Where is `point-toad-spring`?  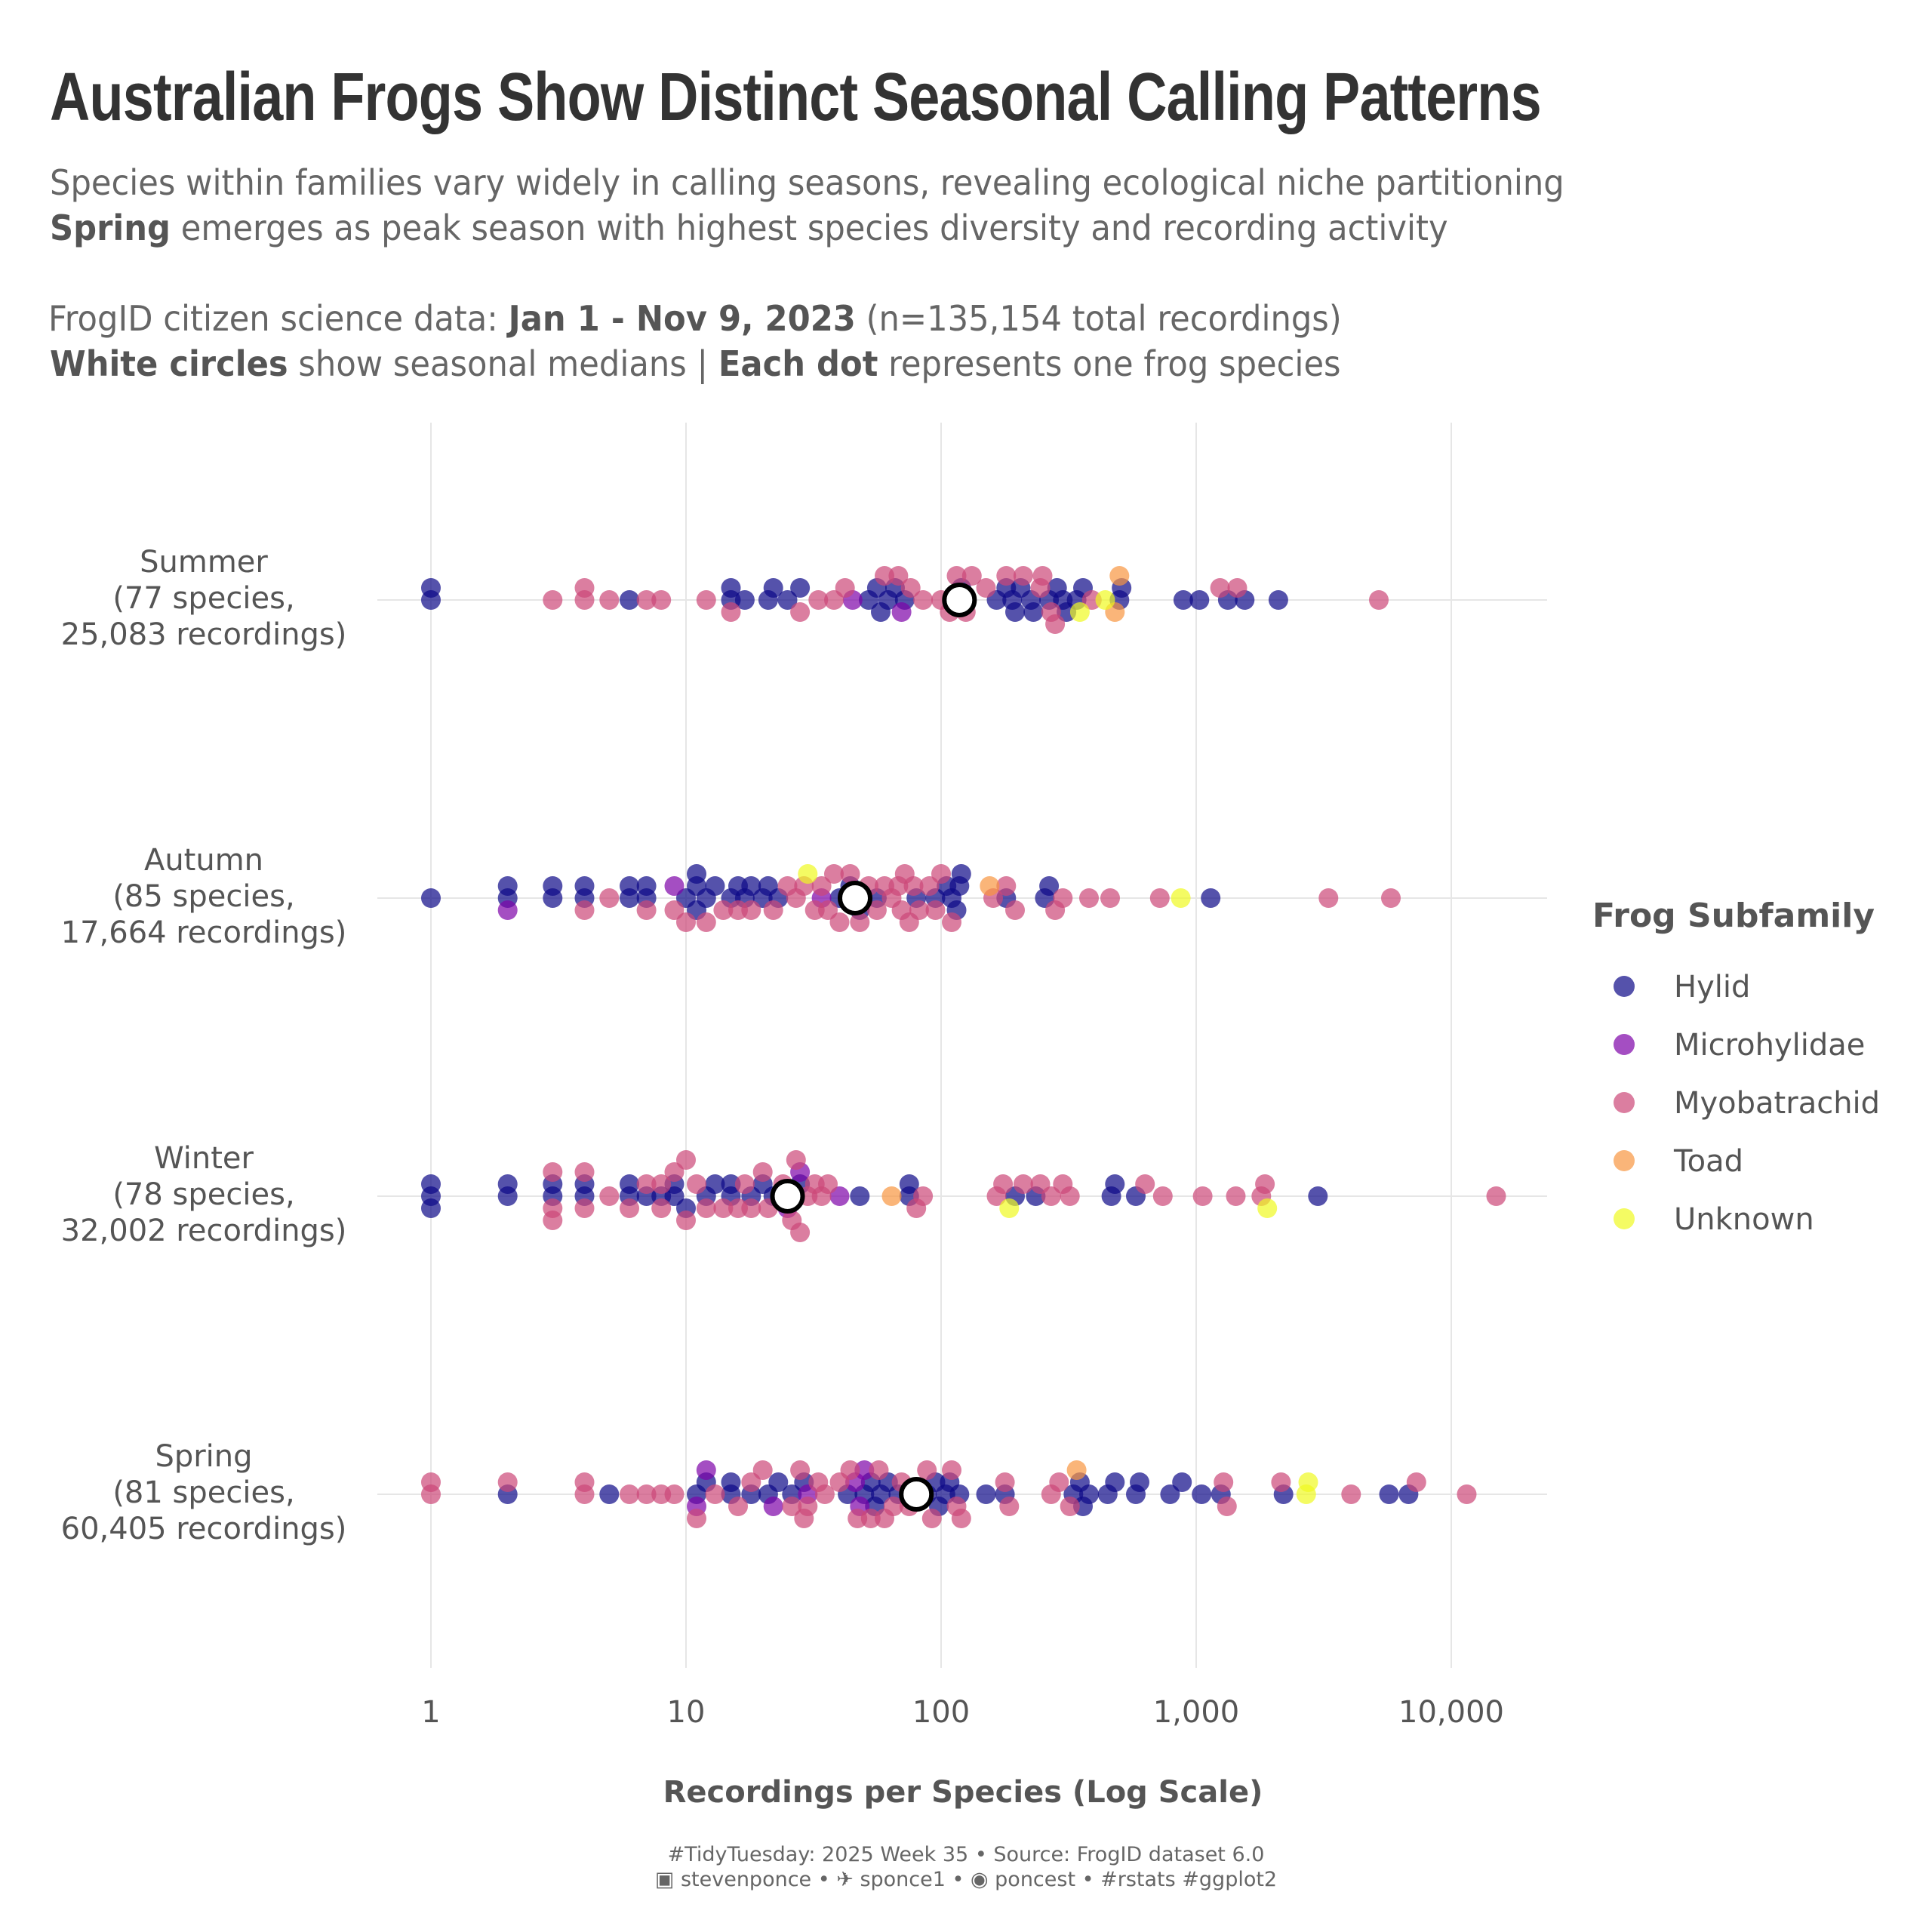
point-toad-spring is located at coordinates (1076, 1470).